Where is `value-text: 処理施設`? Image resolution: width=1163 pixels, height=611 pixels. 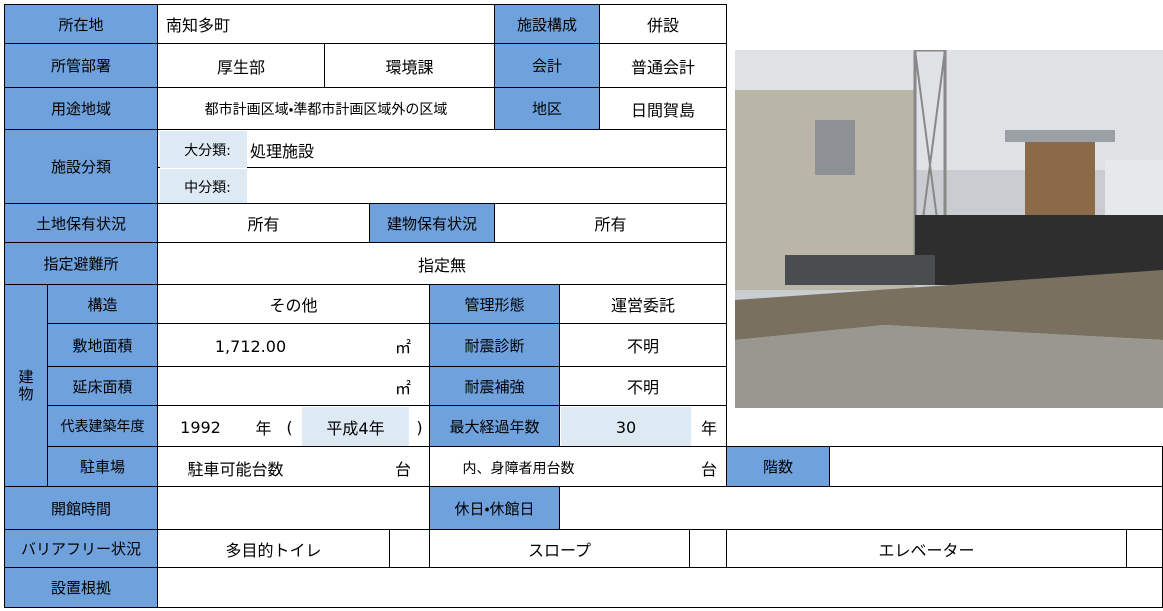 value-text: 処理施設 is located at coordinates (282, 151).